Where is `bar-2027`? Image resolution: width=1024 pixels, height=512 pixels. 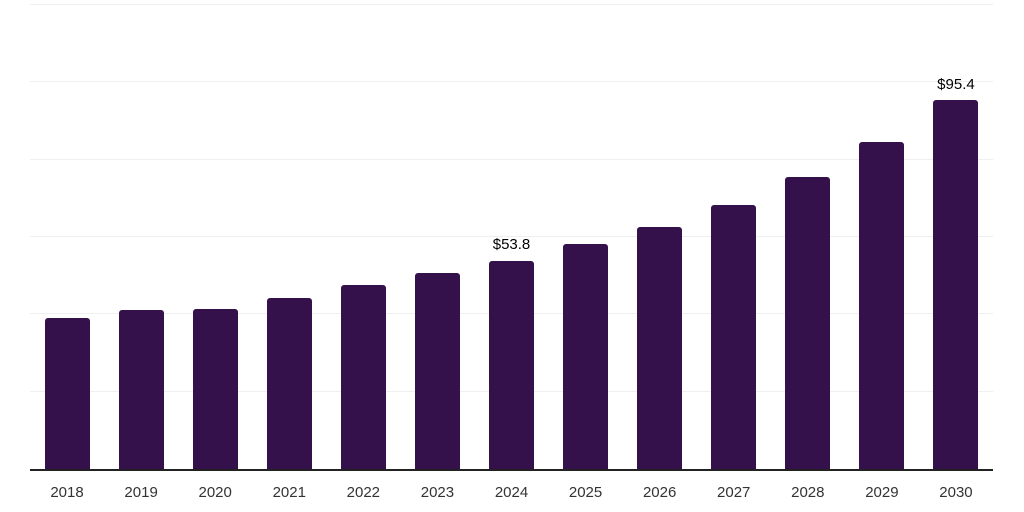
bar-2027 is located at coordinates (734, 336).